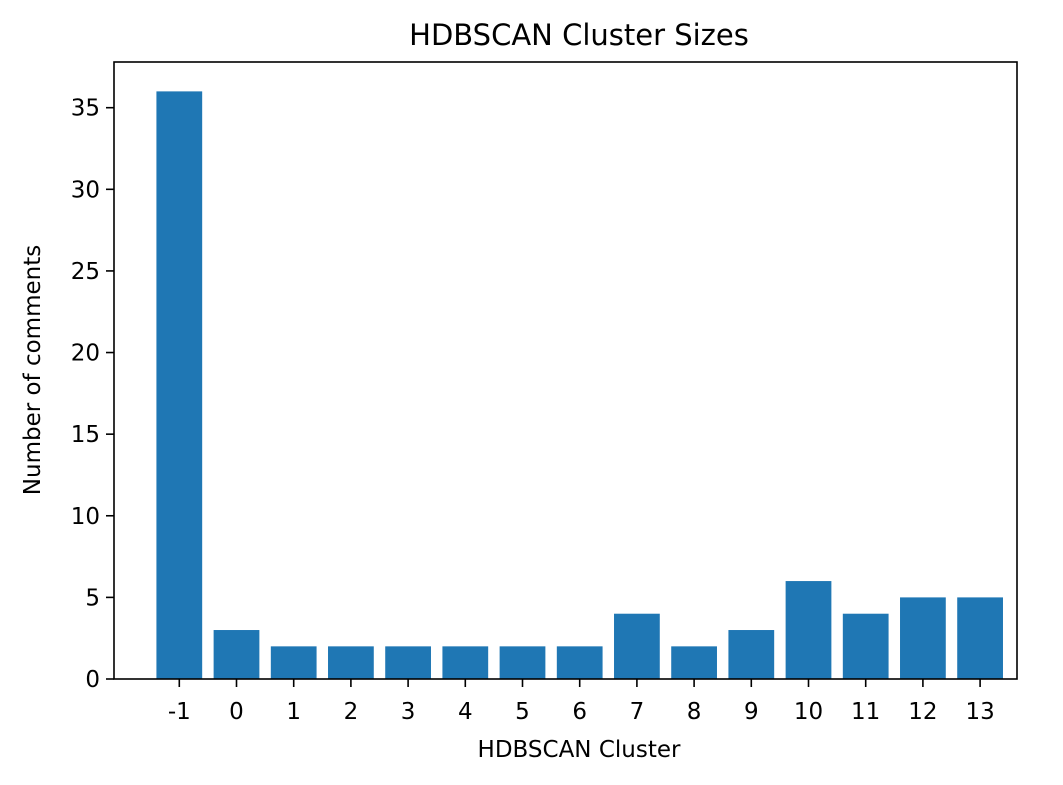  What do you see at coordinates (979, 712) in the screenshot?
I see `x-tick-label: 13` at bounding box center [979, 712].